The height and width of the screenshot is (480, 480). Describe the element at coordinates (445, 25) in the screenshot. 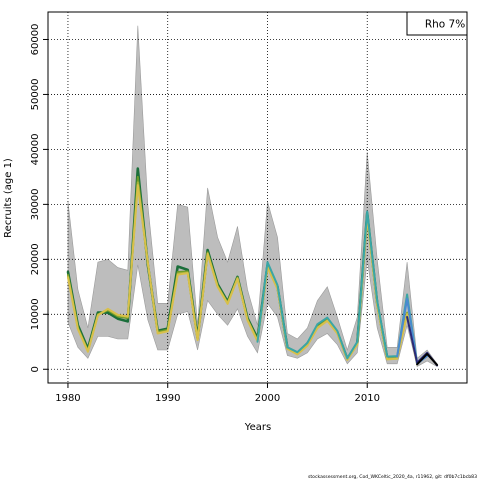

I see `legend-text: Rho 7%` at that location.